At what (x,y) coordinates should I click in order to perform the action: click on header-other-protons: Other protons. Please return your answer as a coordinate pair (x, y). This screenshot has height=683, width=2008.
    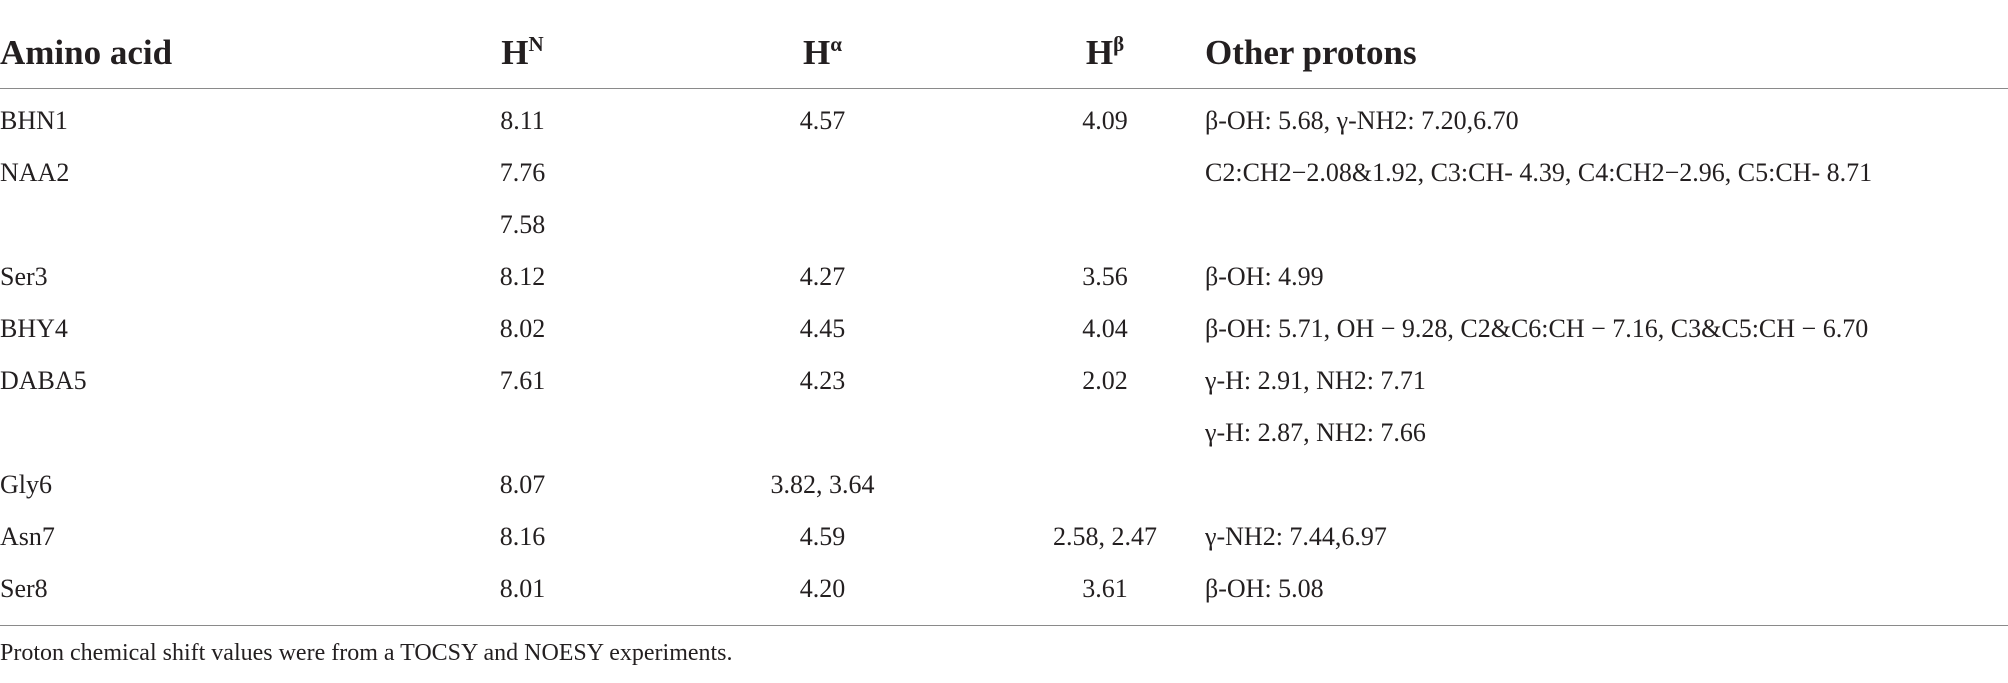
    Looking at the image, I should click on (1606, 53).